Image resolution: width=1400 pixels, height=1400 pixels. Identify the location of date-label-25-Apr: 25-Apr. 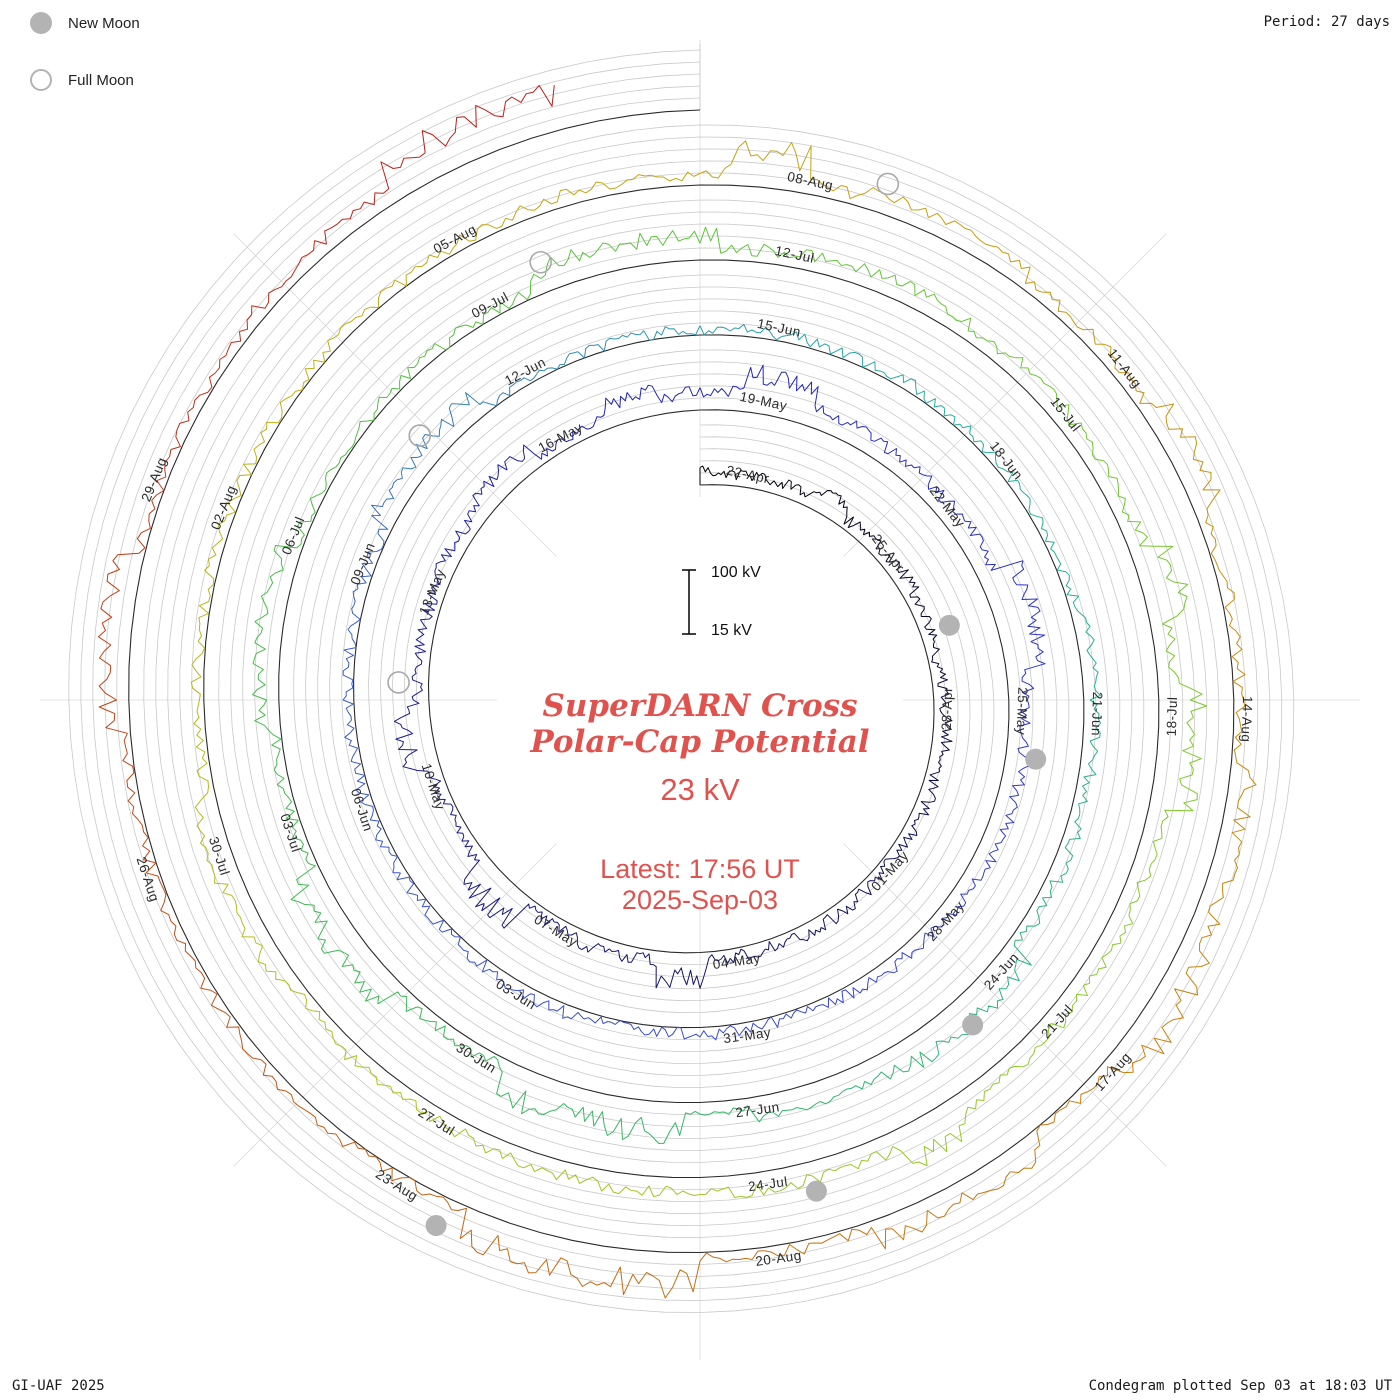
(888, 553).